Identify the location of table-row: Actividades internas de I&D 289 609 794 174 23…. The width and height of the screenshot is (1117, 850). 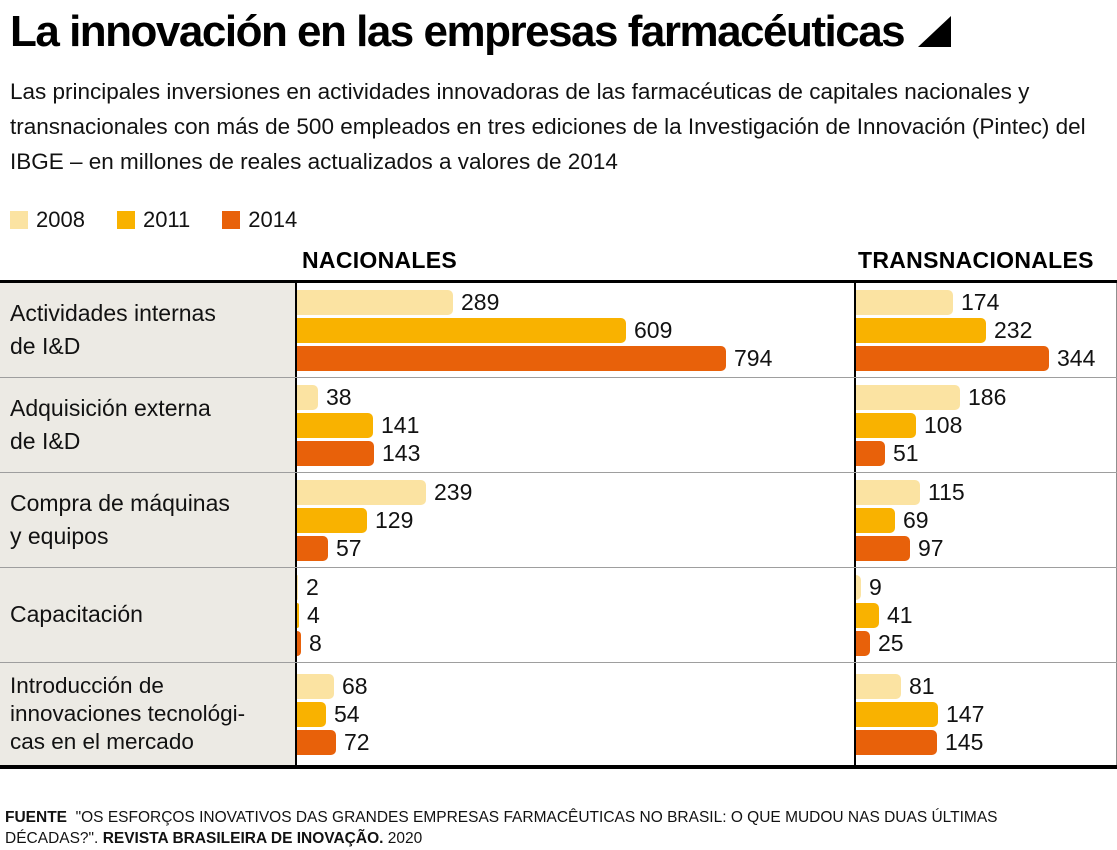
(558, 330).